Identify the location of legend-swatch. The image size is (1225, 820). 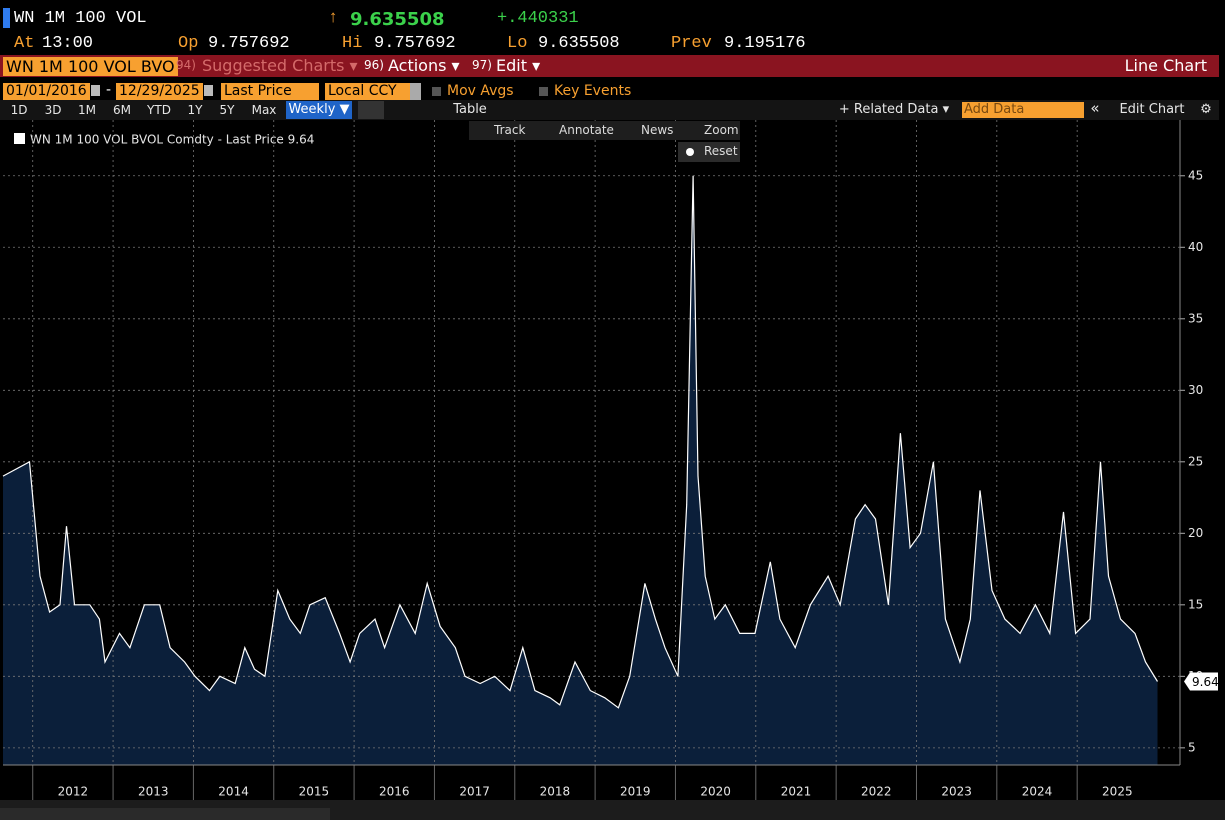
(19, 138).